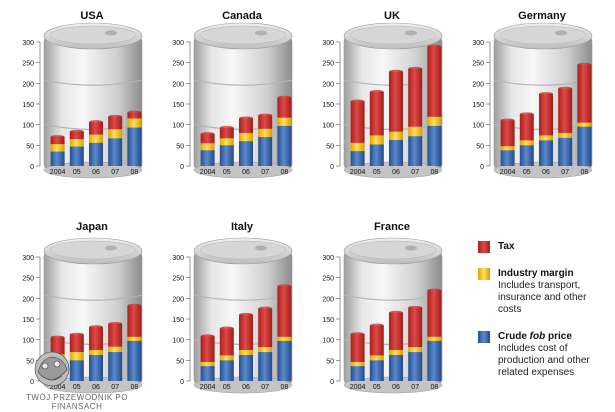  Describe the element at coordinates (93, 82) in the screenshot. I see `barrel-rib` at that location.